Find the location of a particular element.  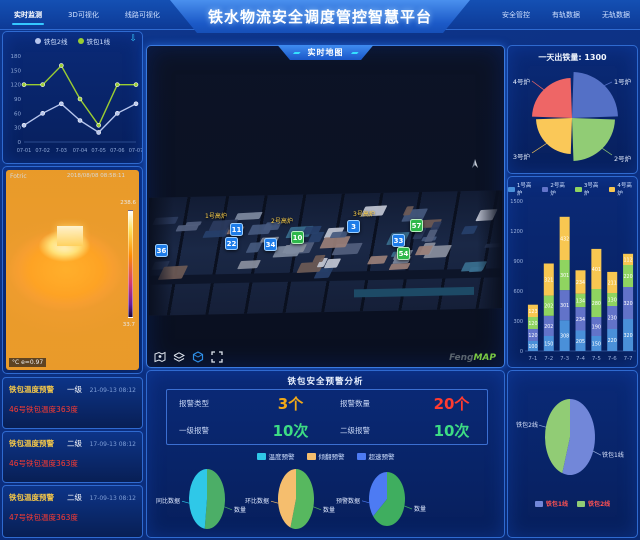

legend-item: 2号高炉 is located at coordinates (556, 189).